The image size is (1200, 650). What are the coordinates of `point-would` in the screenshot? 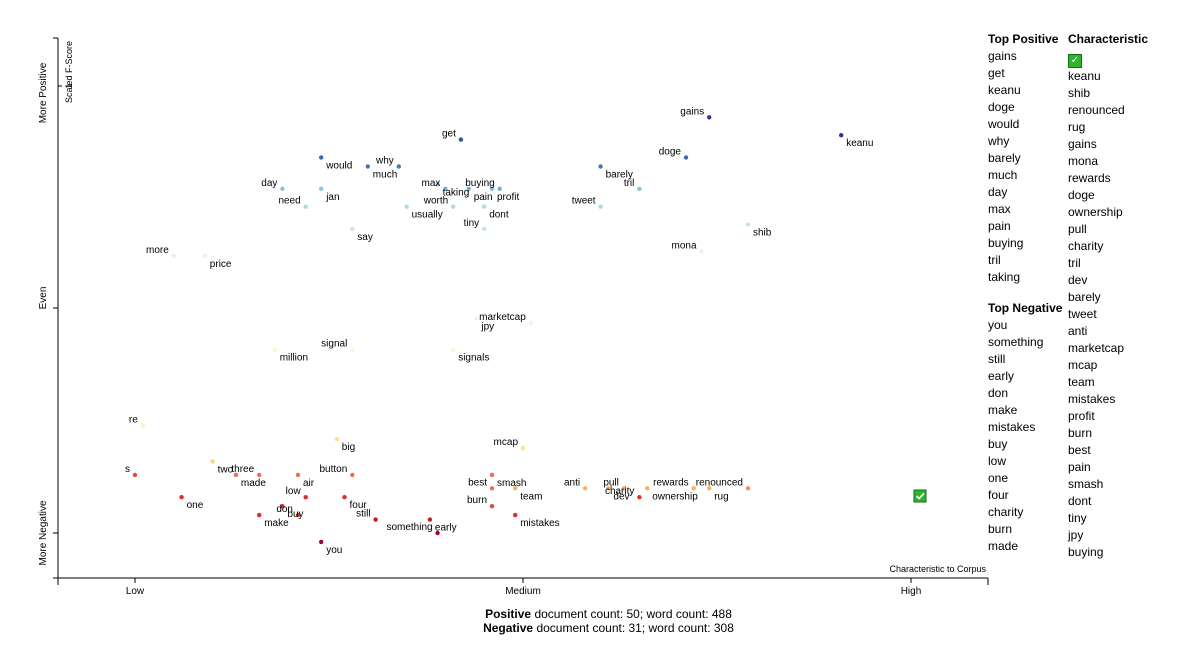 It's located at (321, 157).